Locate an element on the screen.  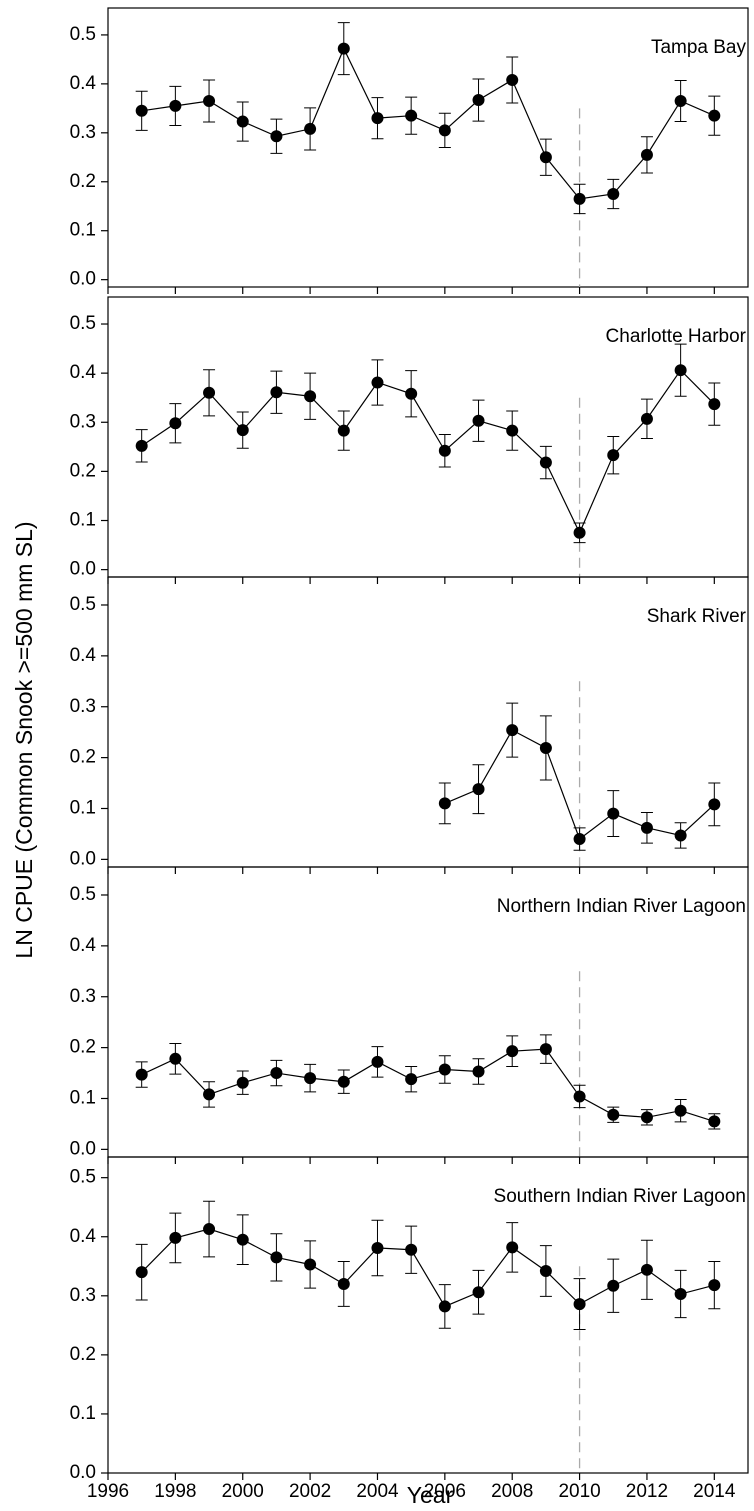
x-tick-label: 2000 is located at coordinates (243, 1491).